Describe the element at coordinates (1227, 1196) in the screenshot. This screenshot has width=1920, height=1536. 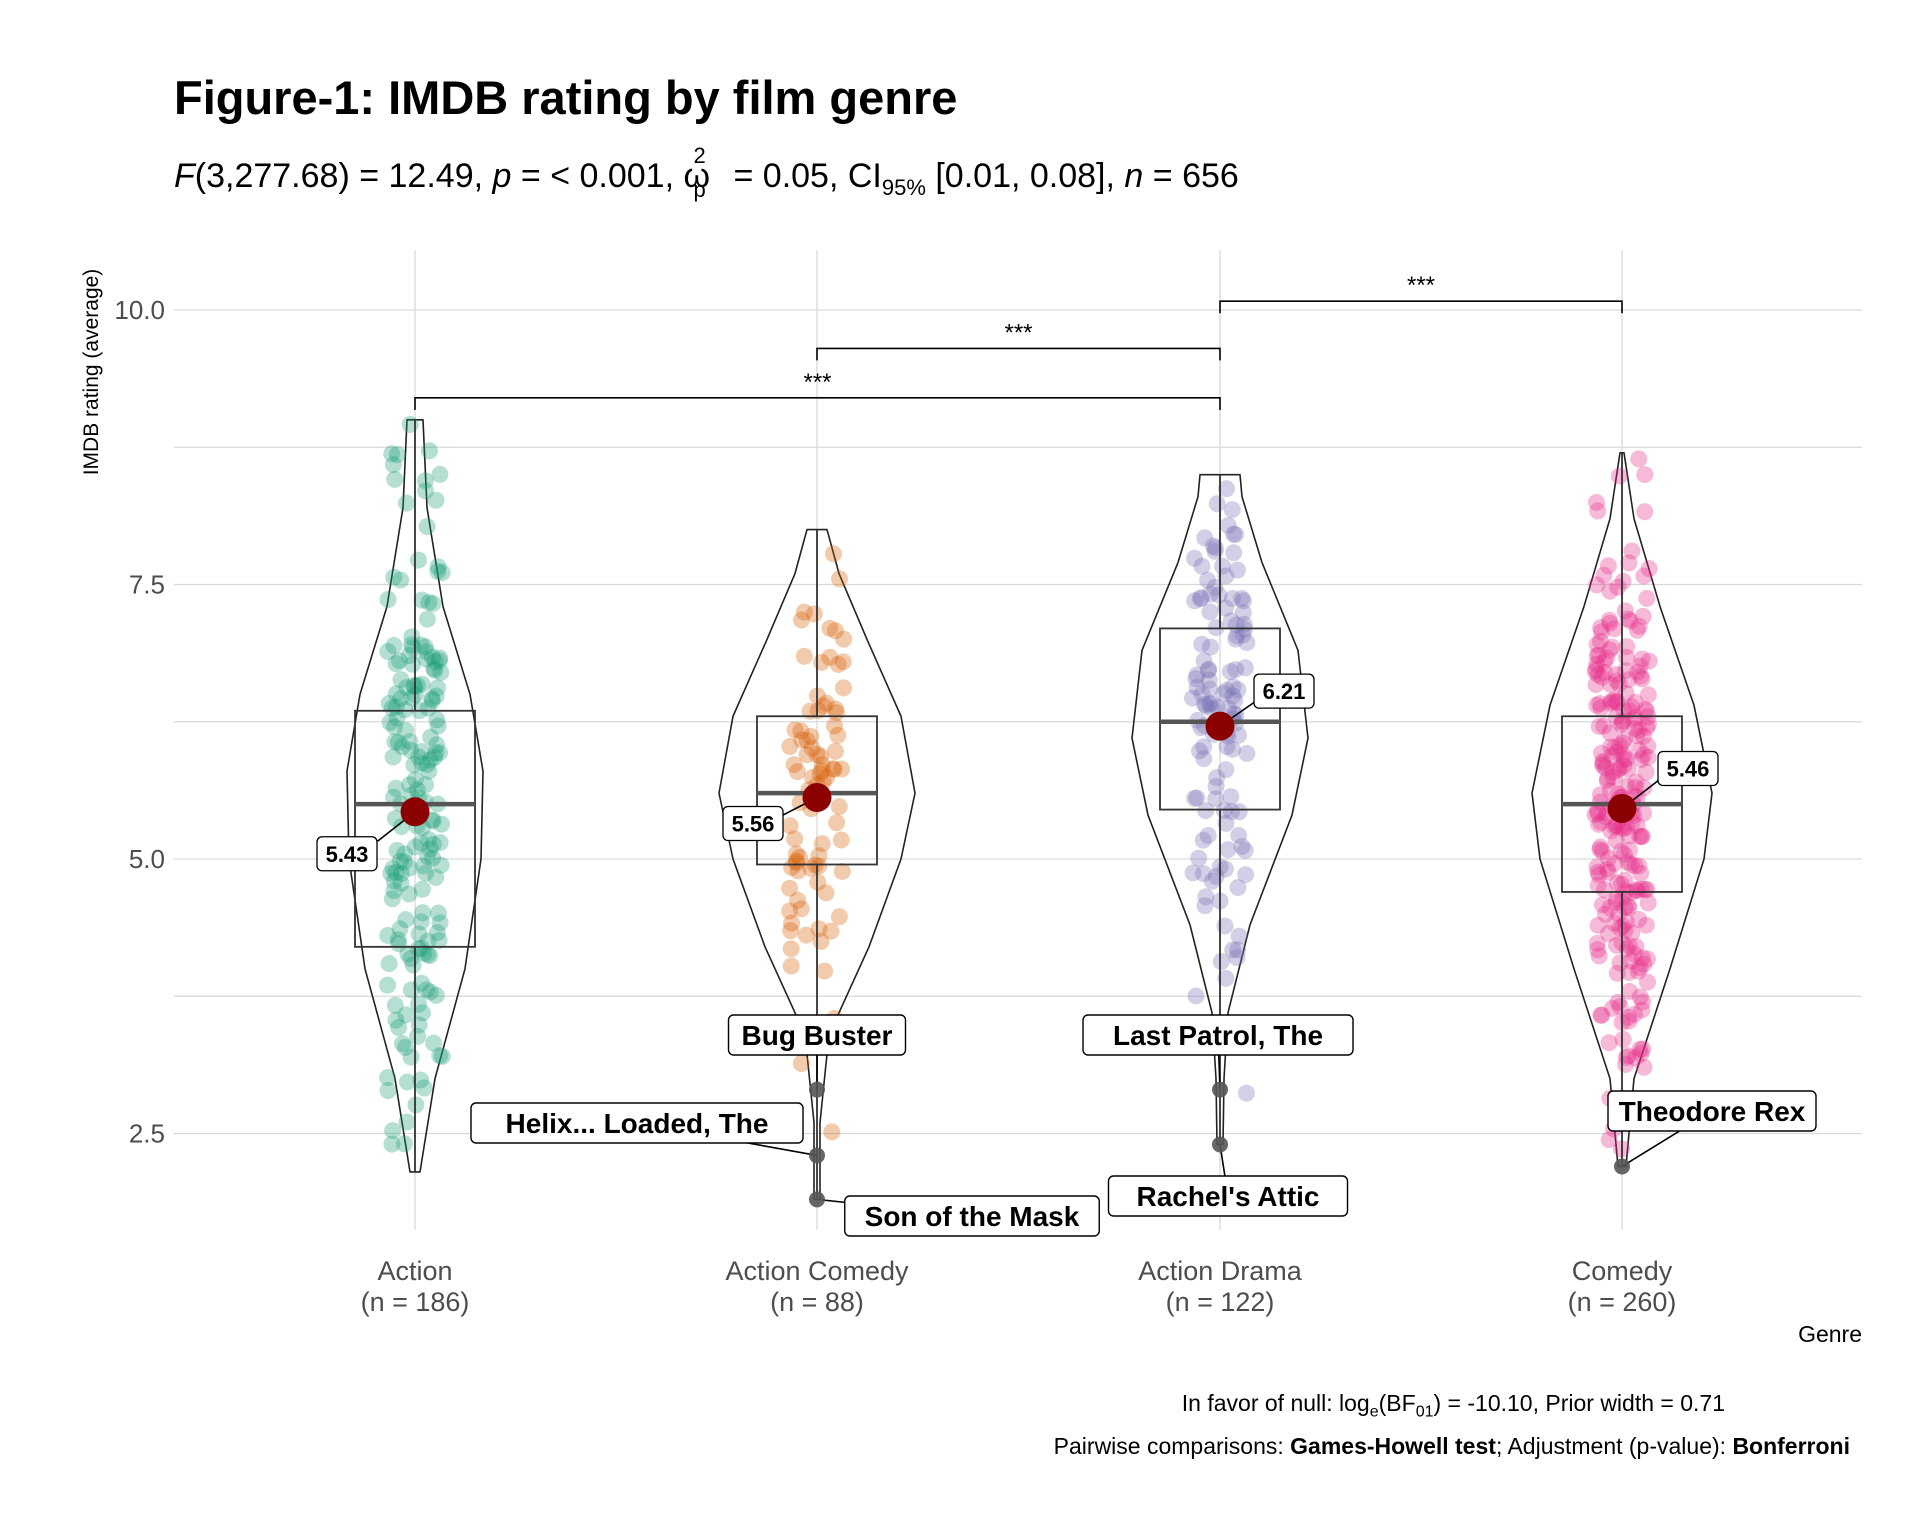
I see `outlier-label: Rachel's Attic` at that location.